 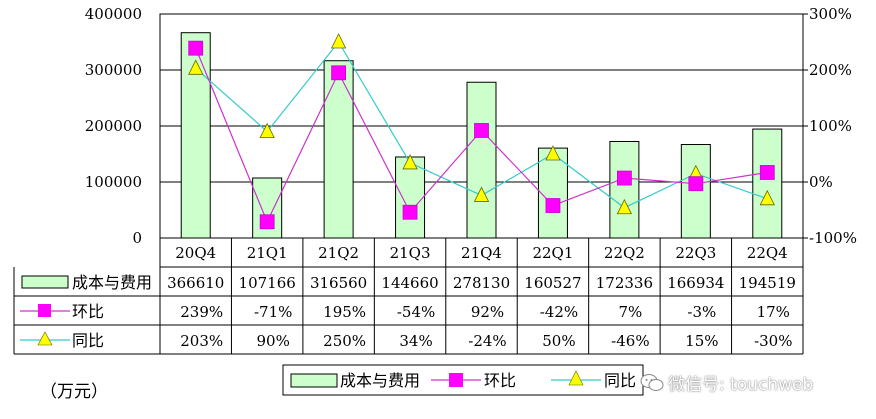 What do you see at coordinates (88, 340) in the screenshot?
I see `row-label: 同比` at bounding box center [88, 340].